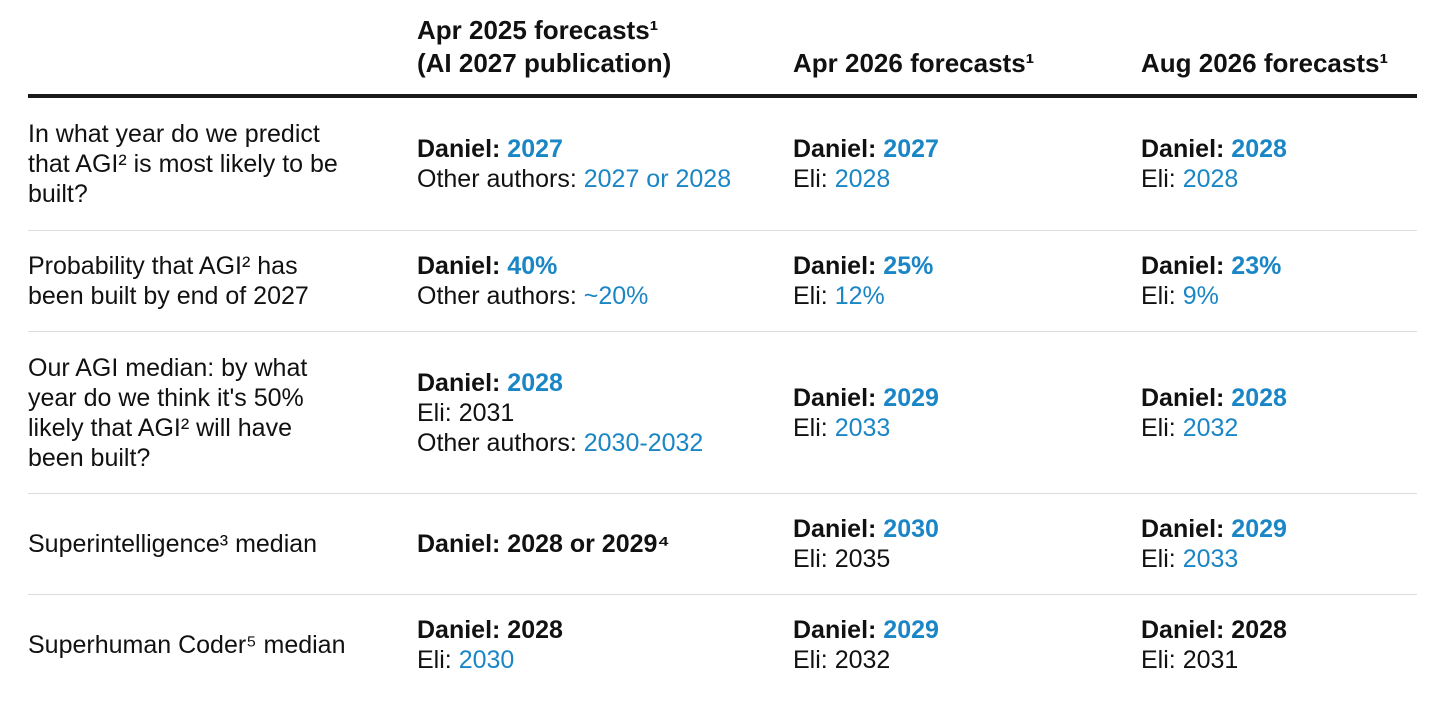 Image resolution: width=1456 pixels, height=702 pixels. I want to click on forecast-entry: Other authors: ~20%, so click(605, 296).